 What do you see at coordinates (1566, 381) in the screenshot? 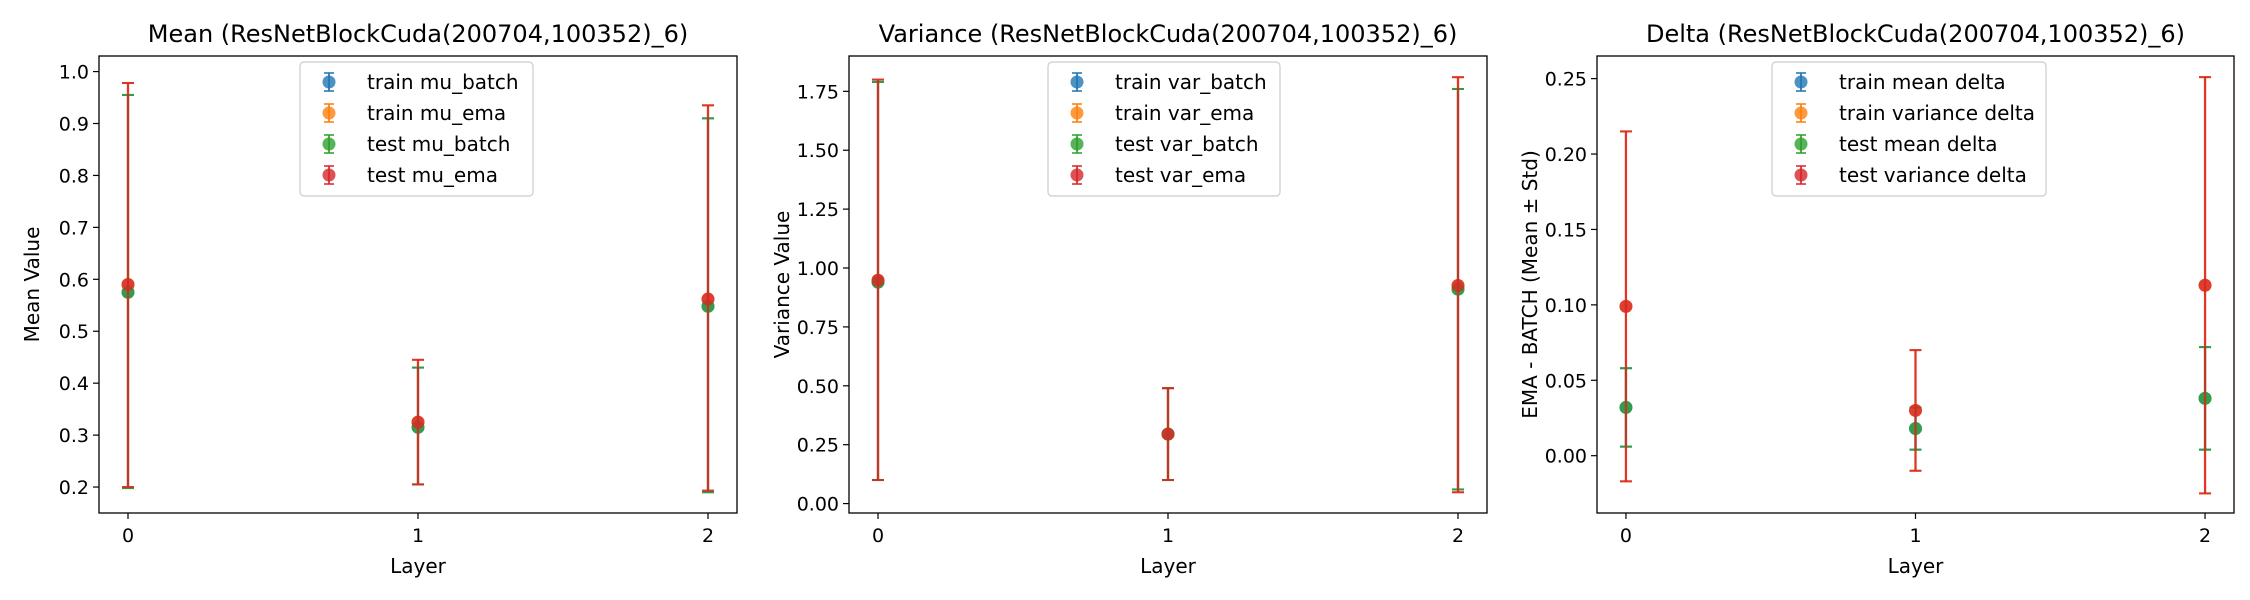
I see `y-tick-label: 0.05` at bounding box center [1566, 381].